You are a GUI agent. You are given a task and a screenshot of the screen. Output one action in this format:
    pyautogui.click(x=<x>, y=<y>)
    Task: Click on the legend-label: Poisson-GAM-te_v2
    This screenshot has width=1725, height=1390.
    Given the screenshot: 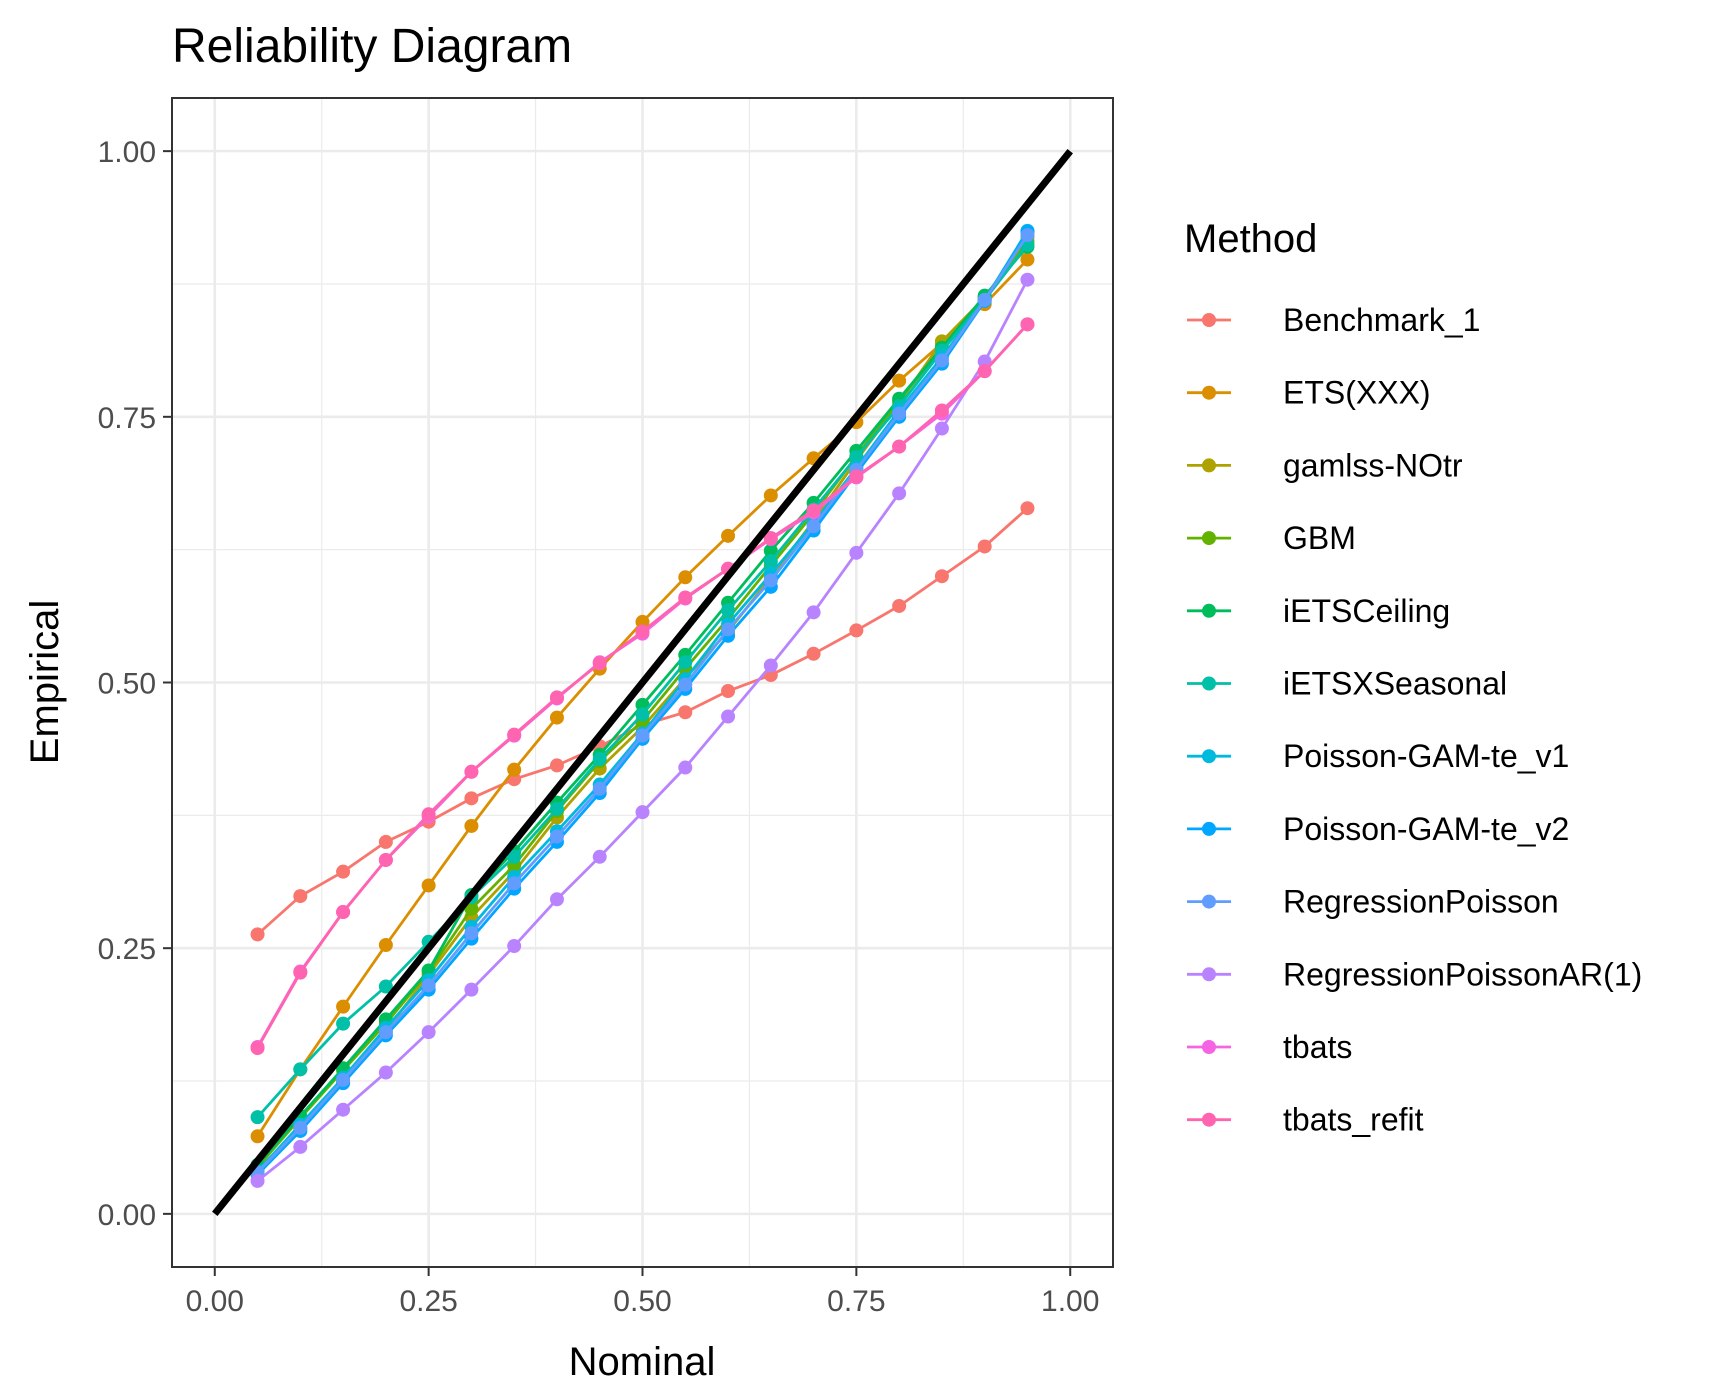 What is the action you would take?
    pyautogui.click(x=1426, y=829)
    